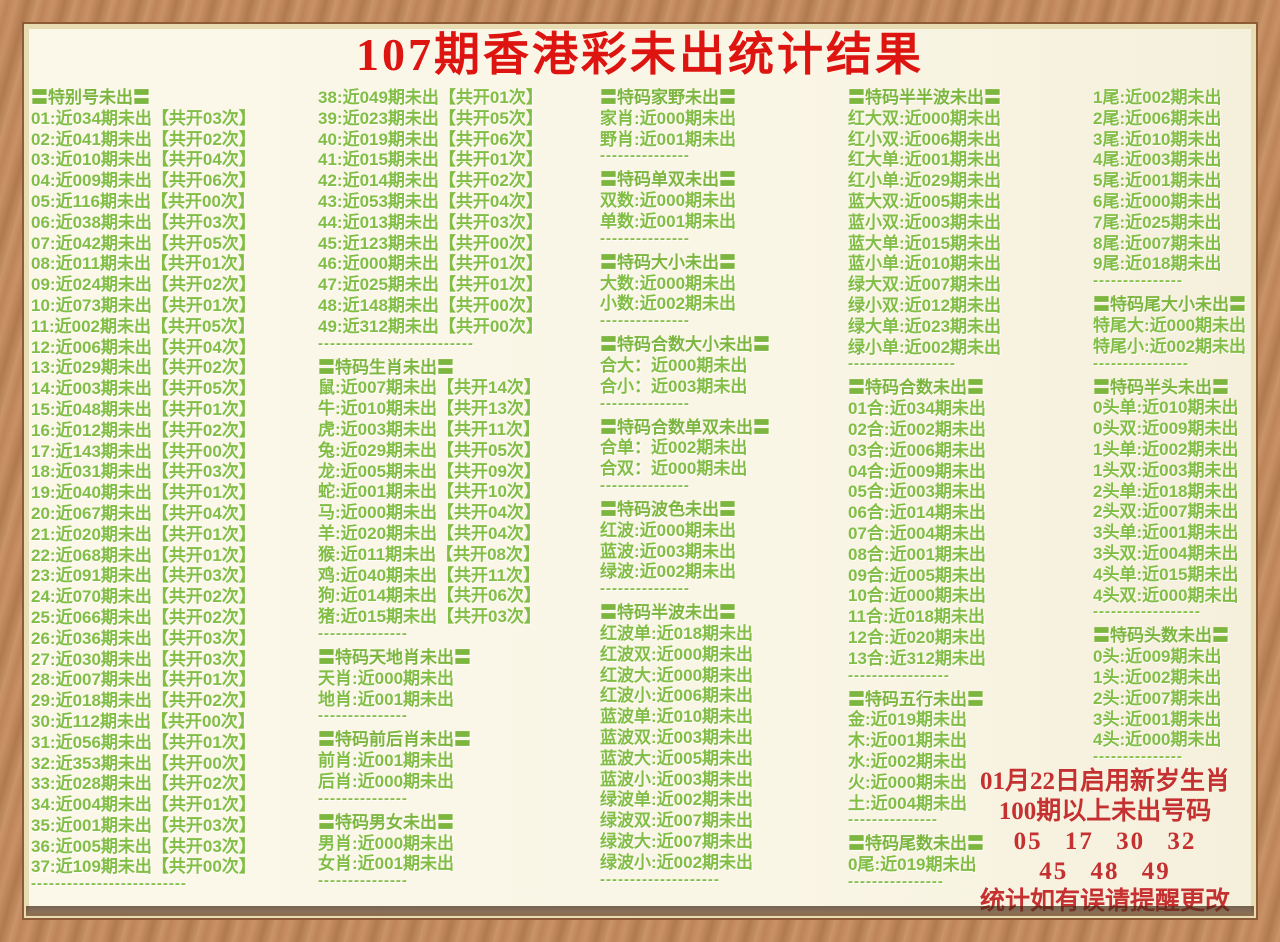 This screenshot has height=942, width=1280. Describe the element at coordinates (386, 699) in the screenshot. I see `stat-line: 地肖:近001期未出` at that location.